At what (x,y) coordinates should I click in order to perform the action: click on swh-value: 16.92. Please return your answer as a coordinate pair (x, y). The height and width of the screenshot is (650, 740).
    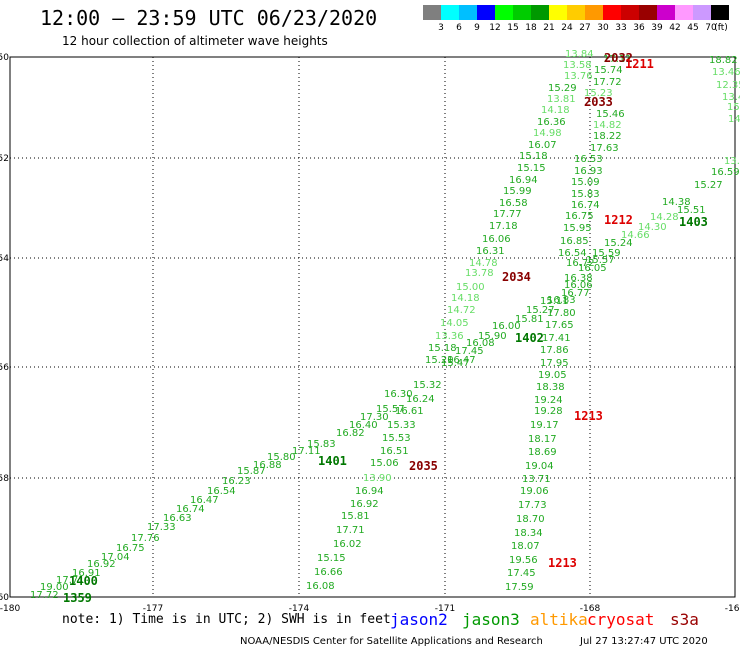
    Looking at the image, I should click on (101, 564).